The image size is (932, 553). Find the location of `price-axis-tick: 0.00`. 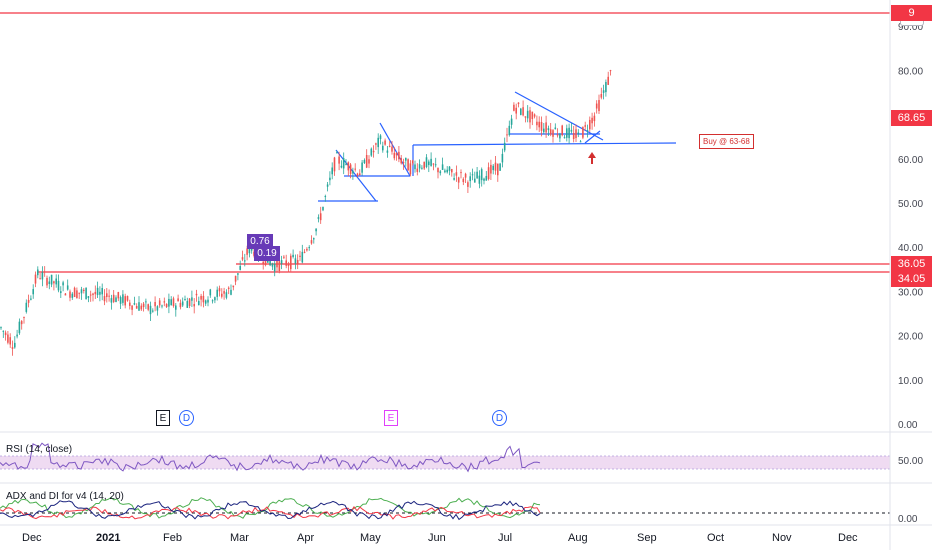

price-axis-tick: 0.00 is located at coordinates (908, 425).